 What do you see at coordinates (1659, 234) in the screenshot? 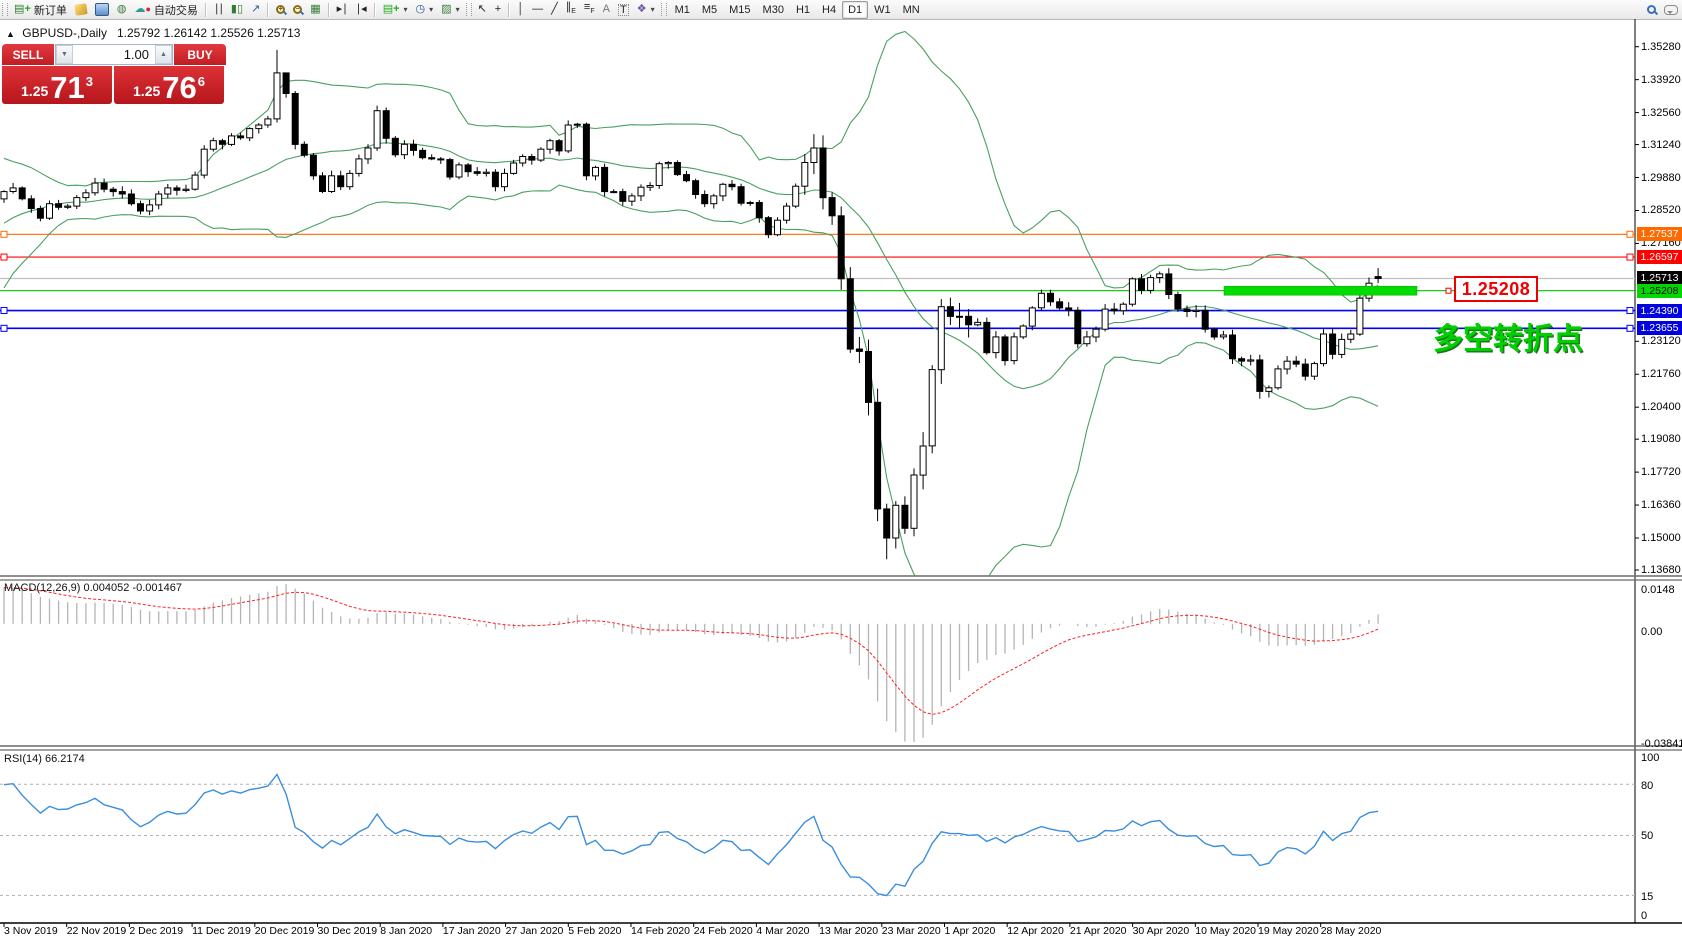
I see `price-badge: 1.27537` at bounding box center [1659, 234].